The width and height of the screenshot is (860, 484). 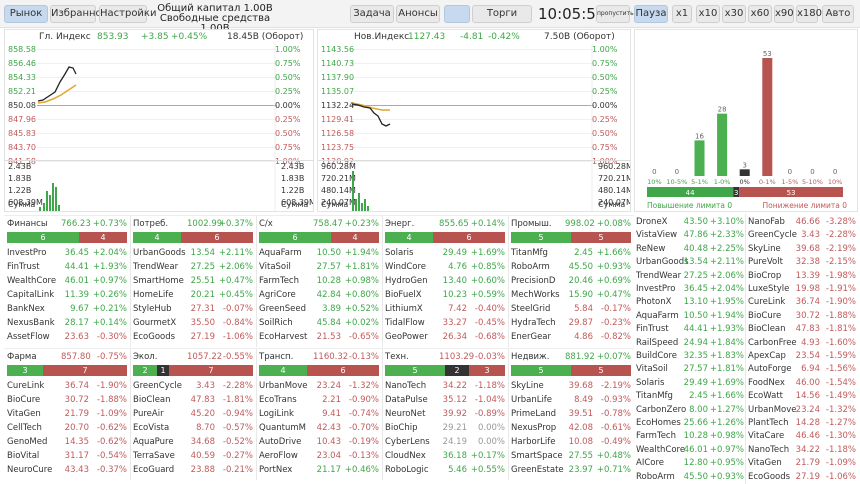 What do you see at coordinates (319, 470) in the screenshot?
I see `stock-row: PortNex 21.17 +0.46%` at bounding box center [319, 470].